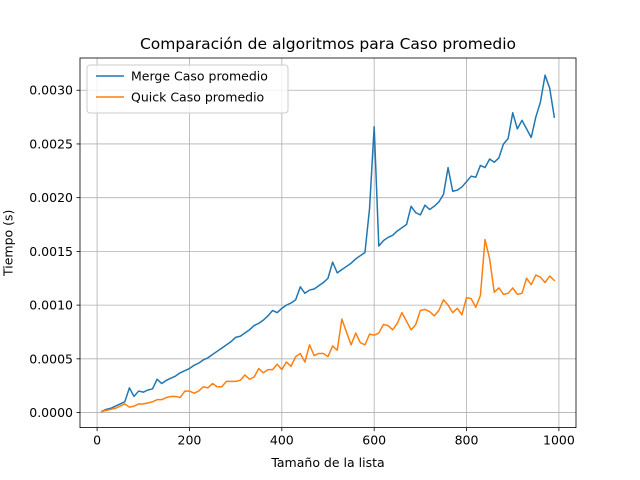 This screenshot has width=640, height=480. I want to click on legend-label-merge: Merge Caso promedio, so click(199, 76).